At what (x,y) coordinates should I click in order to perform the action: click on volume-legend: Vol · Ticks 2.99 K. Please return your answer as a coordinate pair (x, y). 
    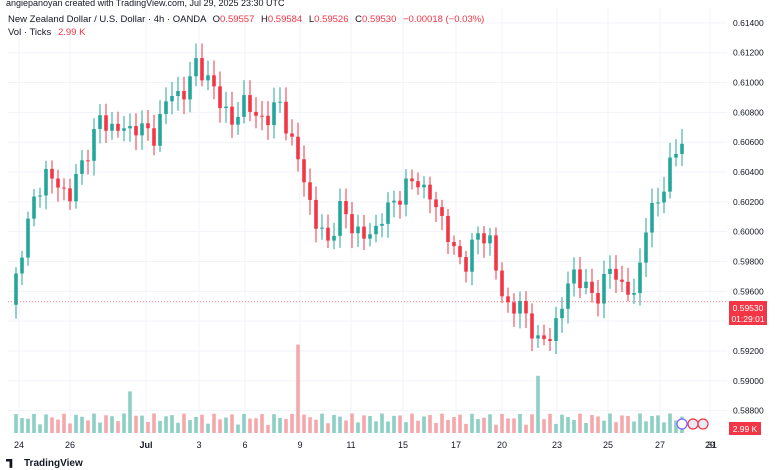
    Looking at the image, I should click on (46, 32).